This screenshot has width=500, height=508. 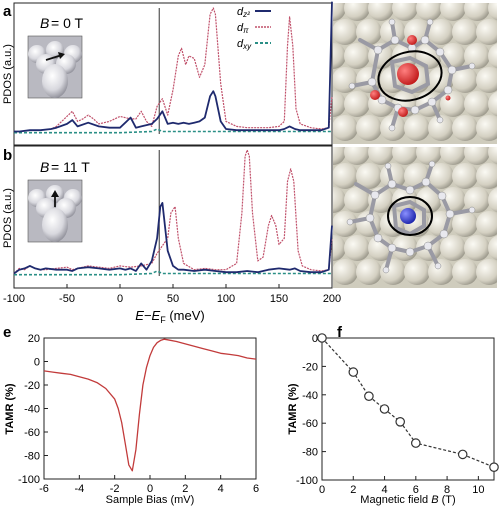 I want to click on y-tick-label: -40, so click(x=310, y=396).